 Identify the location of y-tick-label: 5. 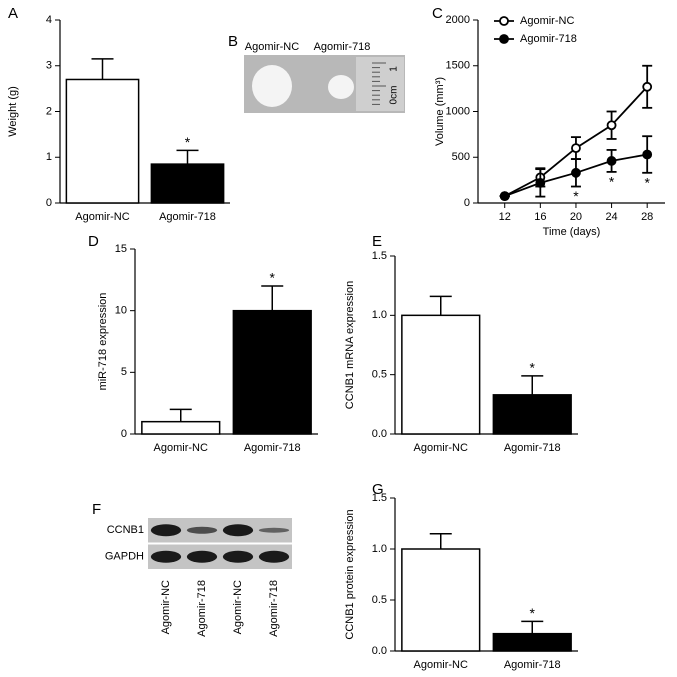
(124, 372).